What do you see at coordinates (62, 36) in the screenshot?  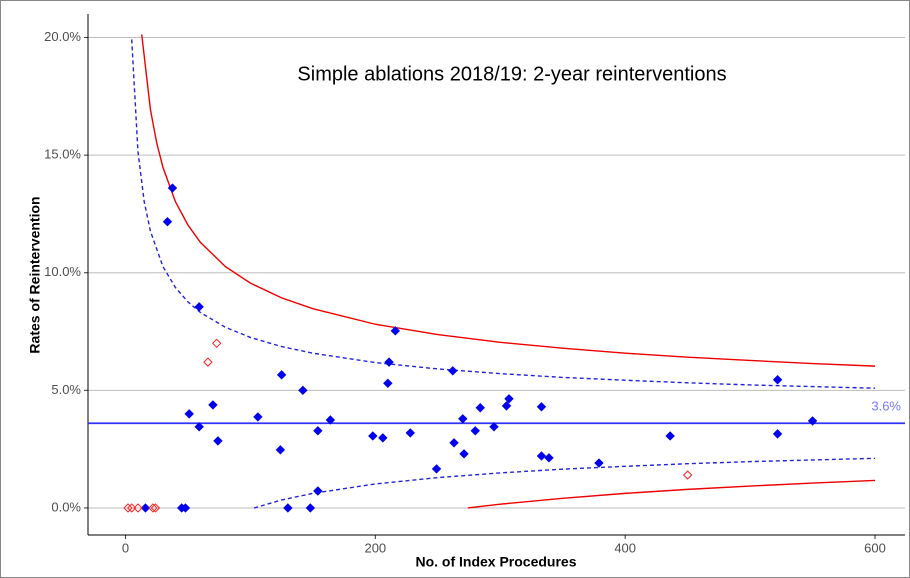 I see `y-tick-label: 20.0%` at bounding box center [62, 36].